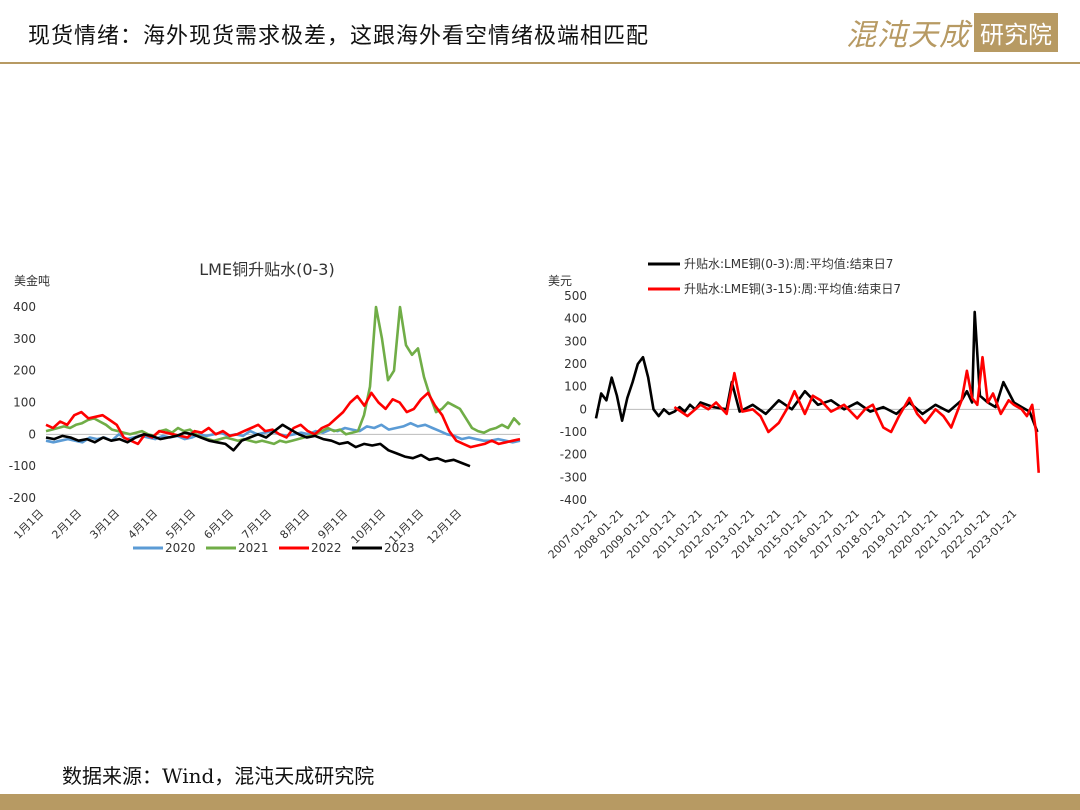  Describe the element at coordinates (573, 500) in the screenshot. I see `y-tick-label: -400` at that location.